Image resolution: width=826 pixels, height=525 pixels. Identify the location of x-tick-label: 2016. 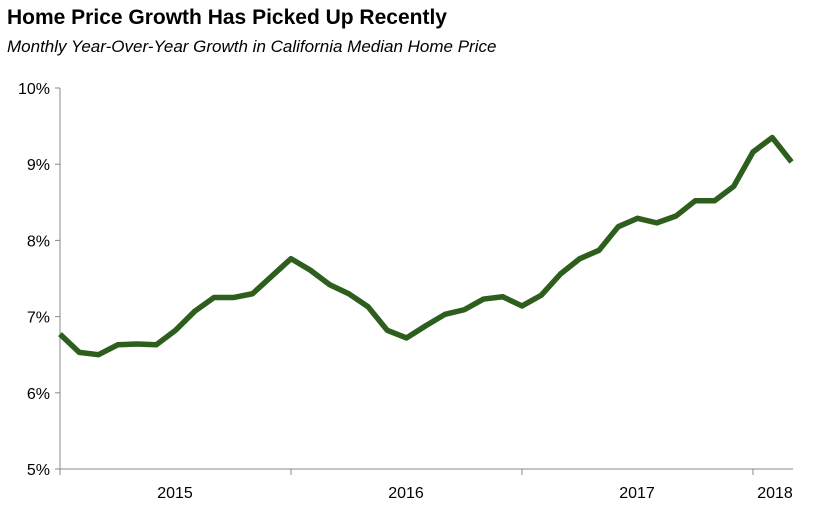
(406, 493).